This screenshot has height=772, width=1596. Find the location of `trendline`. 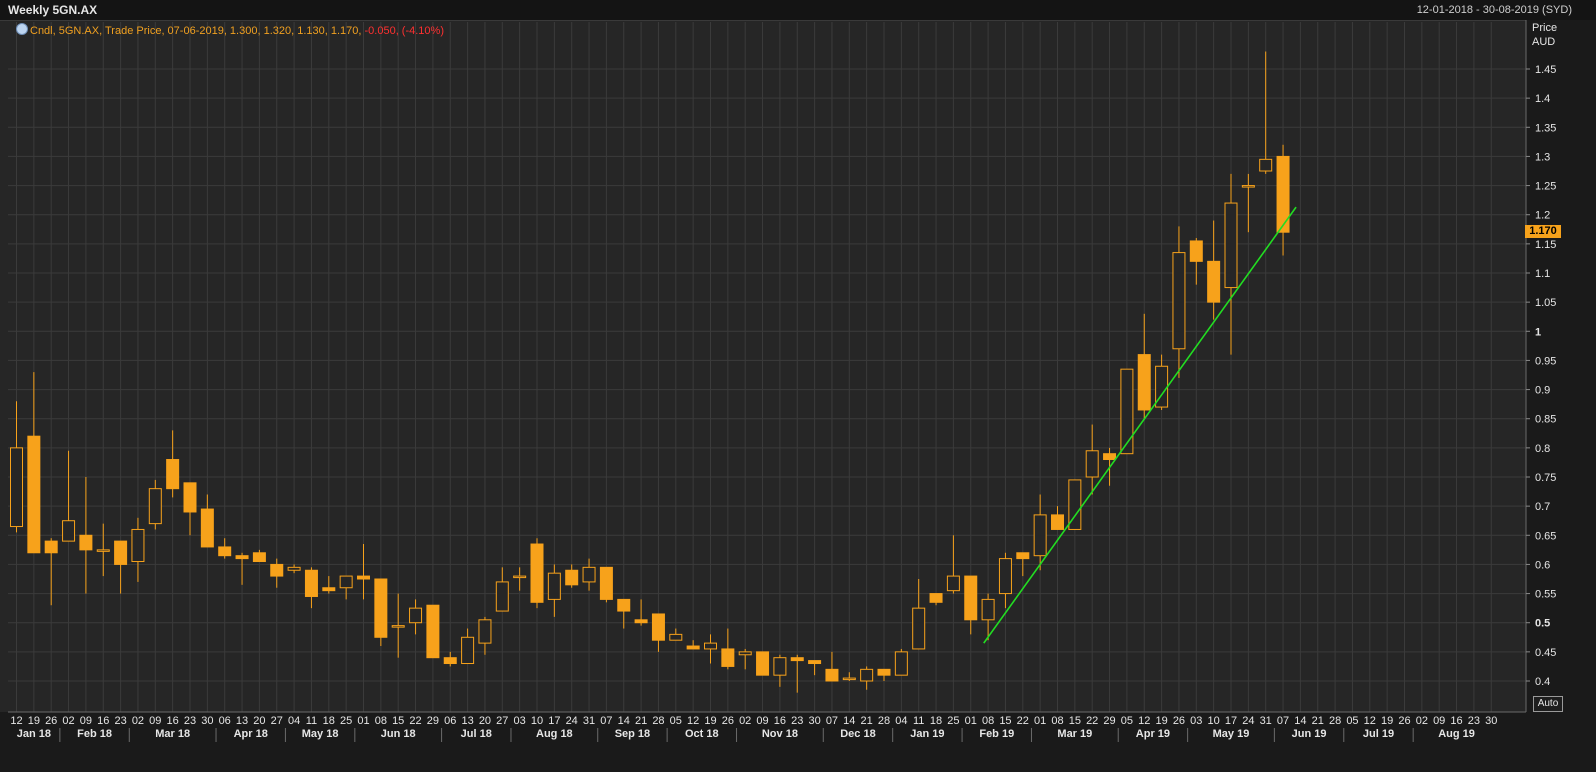

trendline is located at coordinates (1140, 425).